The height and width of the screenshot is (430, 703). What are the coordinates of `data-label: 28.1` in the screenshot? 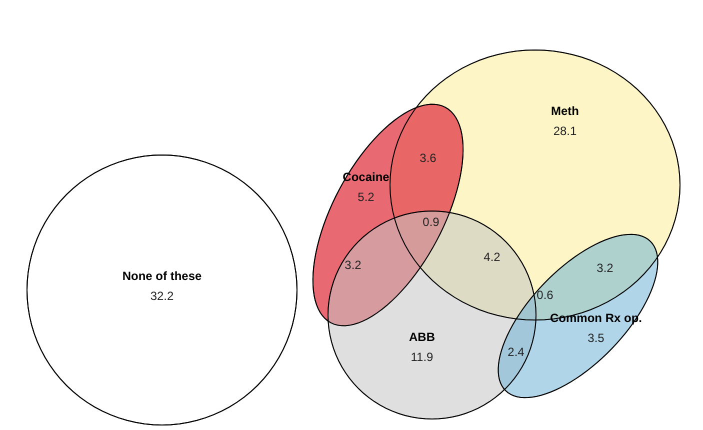 It's located at (565, 131).